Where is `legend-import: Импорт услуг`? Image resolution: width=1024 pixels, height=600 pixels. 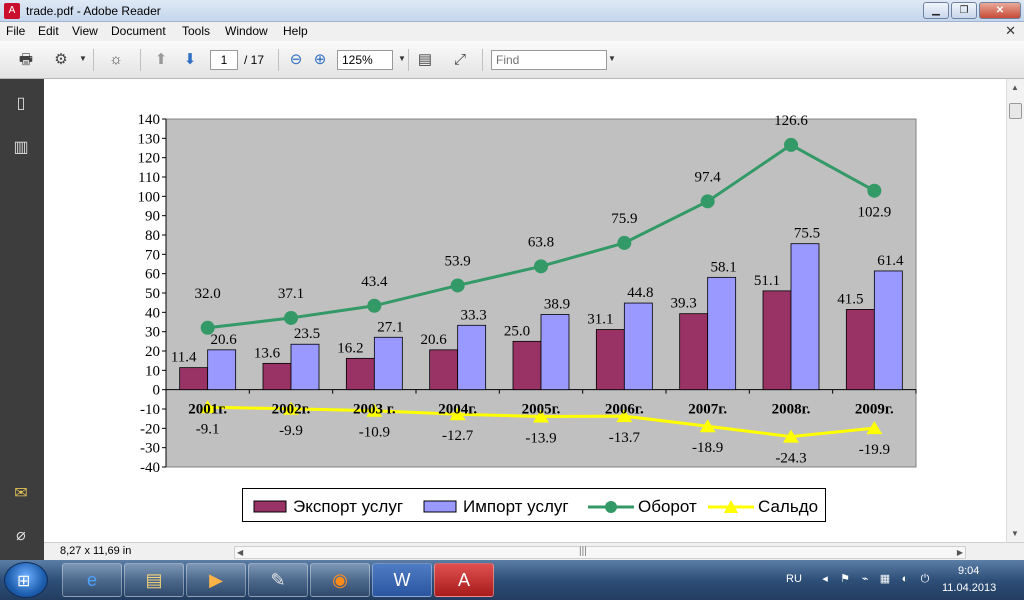 legend-import: Импорт услуг is located at coordinates (508, 506).